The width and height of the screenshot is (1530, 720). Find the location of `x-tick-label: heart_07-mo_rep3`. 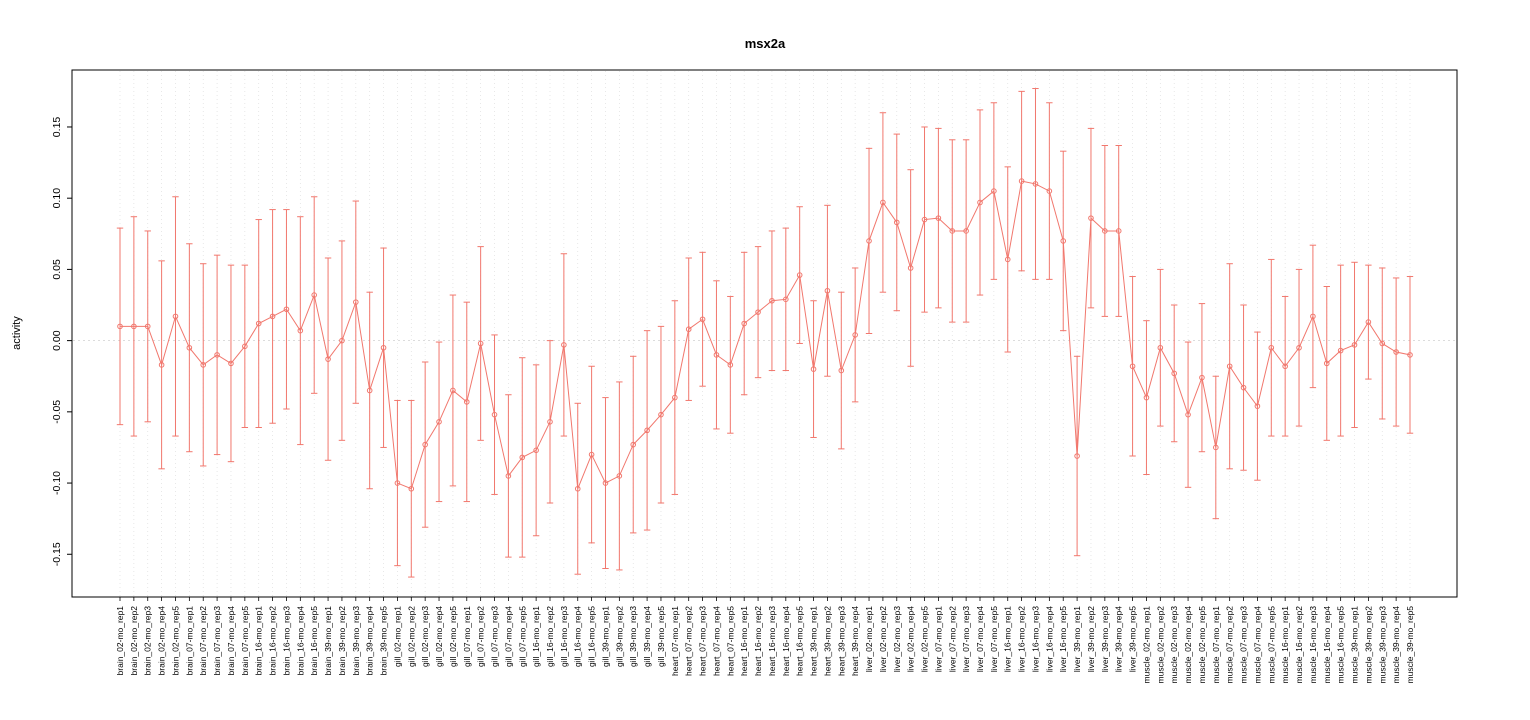

x-tick-label: heart_07-mo_rep3 is located at coordinates (703, 641).